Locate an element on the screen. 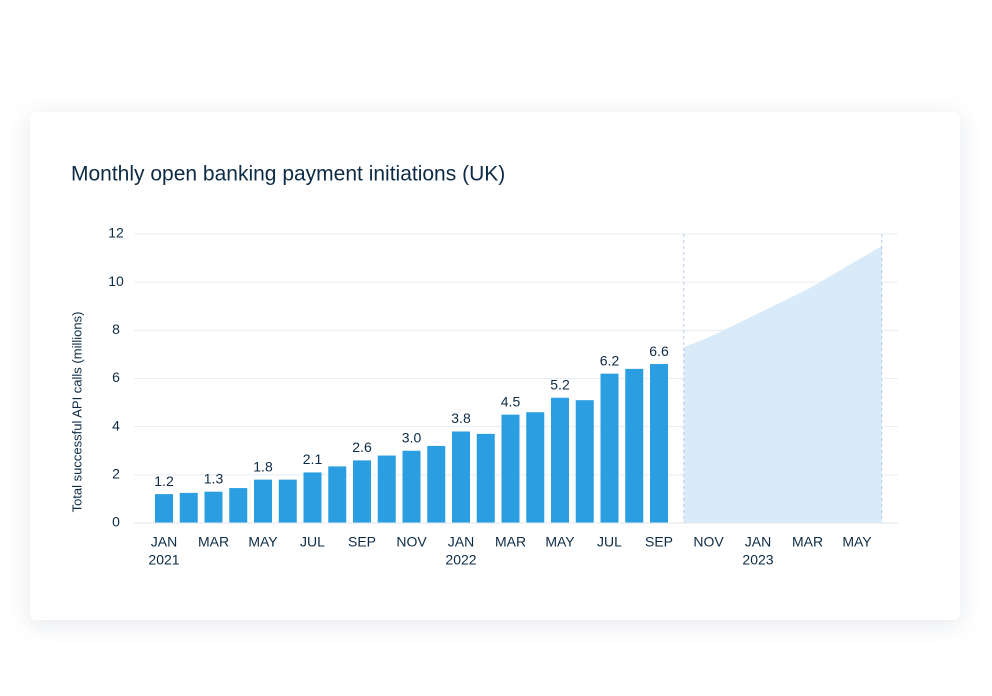 The height and width of the screenshot is (696, 992). x-year-label: 2022 is located at coordinates (460, 560).